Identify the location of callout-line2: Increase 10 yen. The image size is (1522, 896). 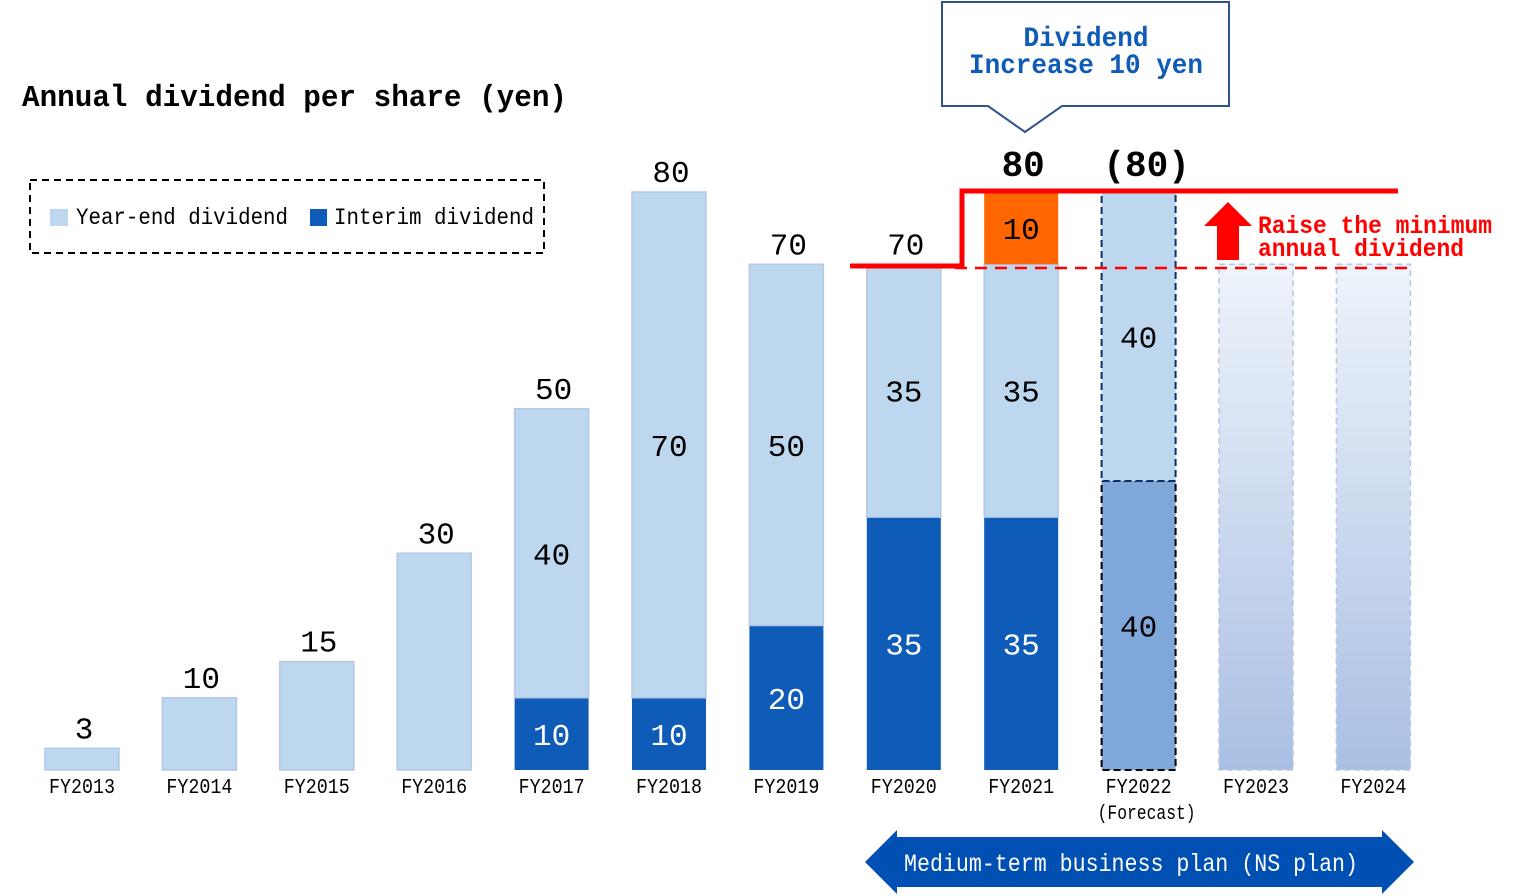
(1086, 66).